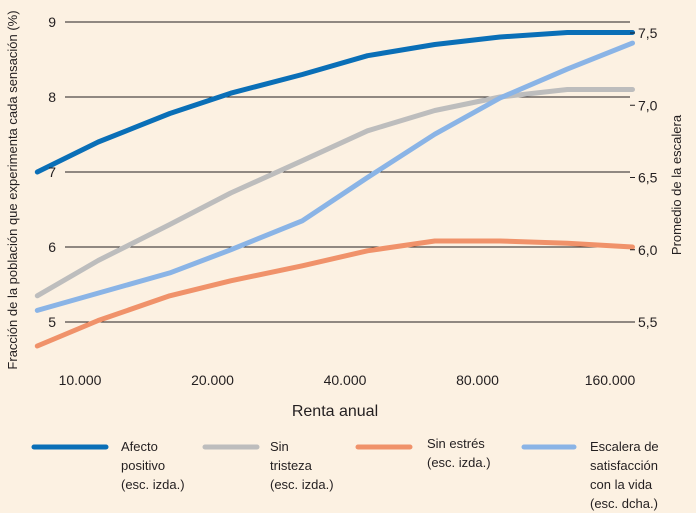  Describe the element at coordinates (648, 105) in the screenshot. I see `right-tick-label-3: 7,0` at that location.